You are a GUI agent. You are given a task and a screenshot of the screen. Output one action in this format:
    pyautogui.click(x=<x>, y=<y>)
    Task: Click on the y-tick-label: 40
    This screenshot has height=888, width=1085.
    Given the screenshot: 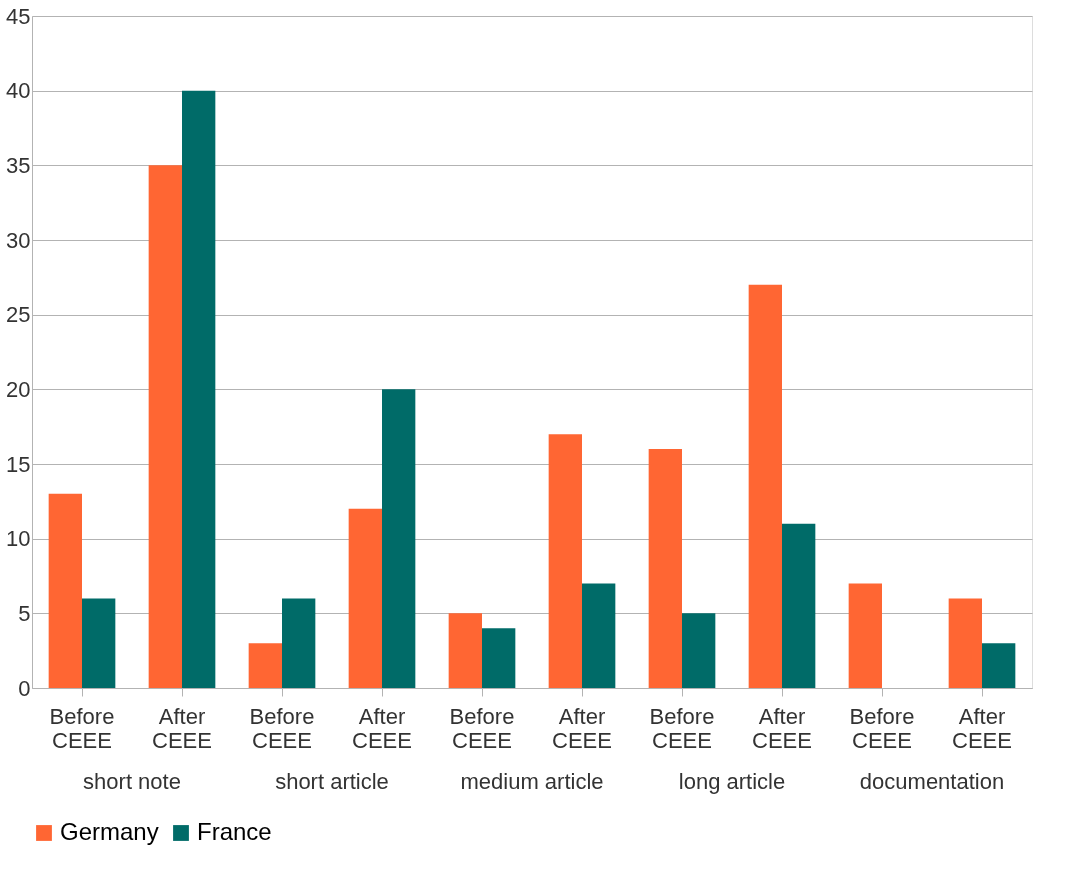 What is the action you would take?
    pyautogui.click(x=18, y=91)
    